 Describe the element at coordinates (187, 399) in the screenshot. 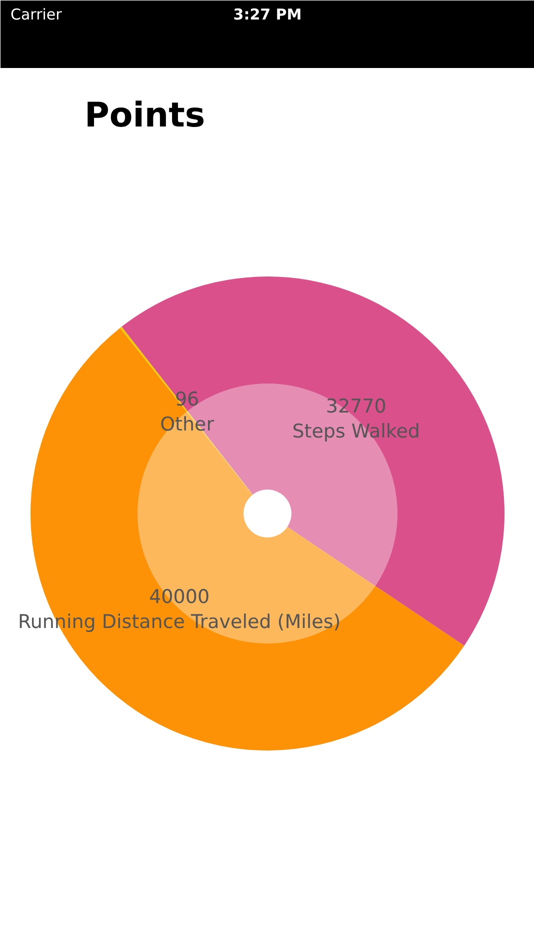

I see `data-label: 96` at that location.